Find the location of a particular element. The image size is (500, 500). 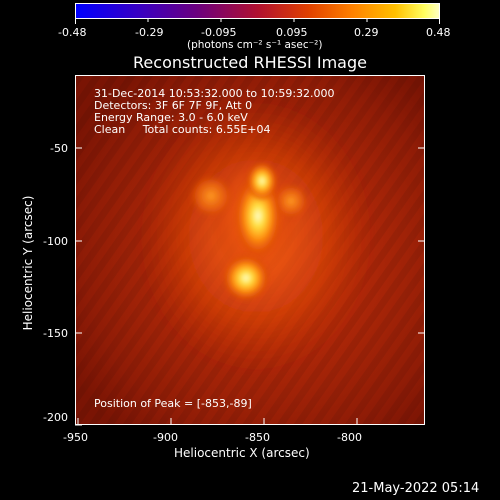

y-tick-label: -150 is located at coordinates (55, 333).